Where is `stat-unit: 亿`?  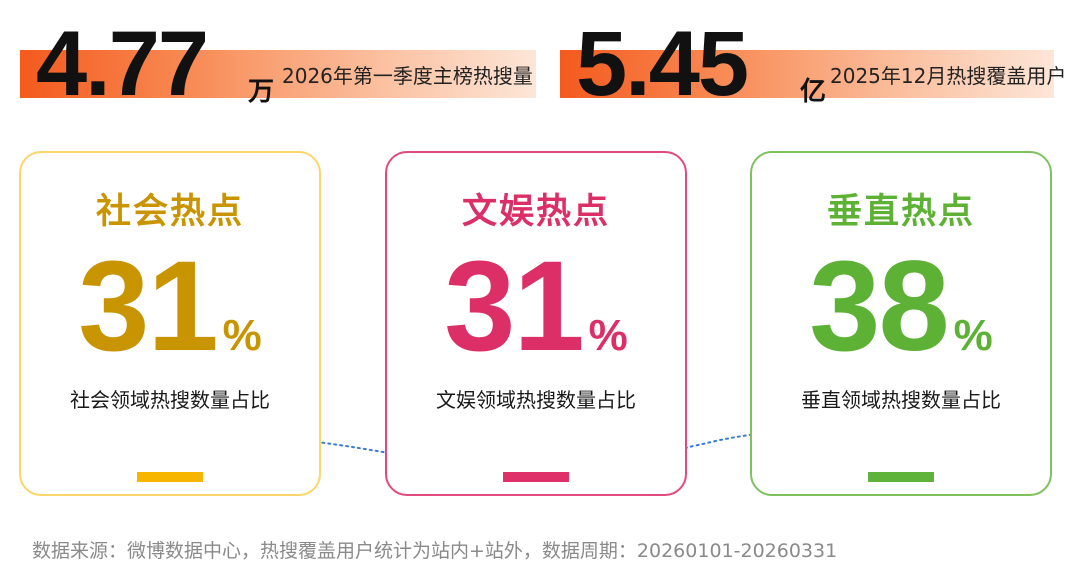
stat-unit: 亿 is located at coordinates (813, 92).